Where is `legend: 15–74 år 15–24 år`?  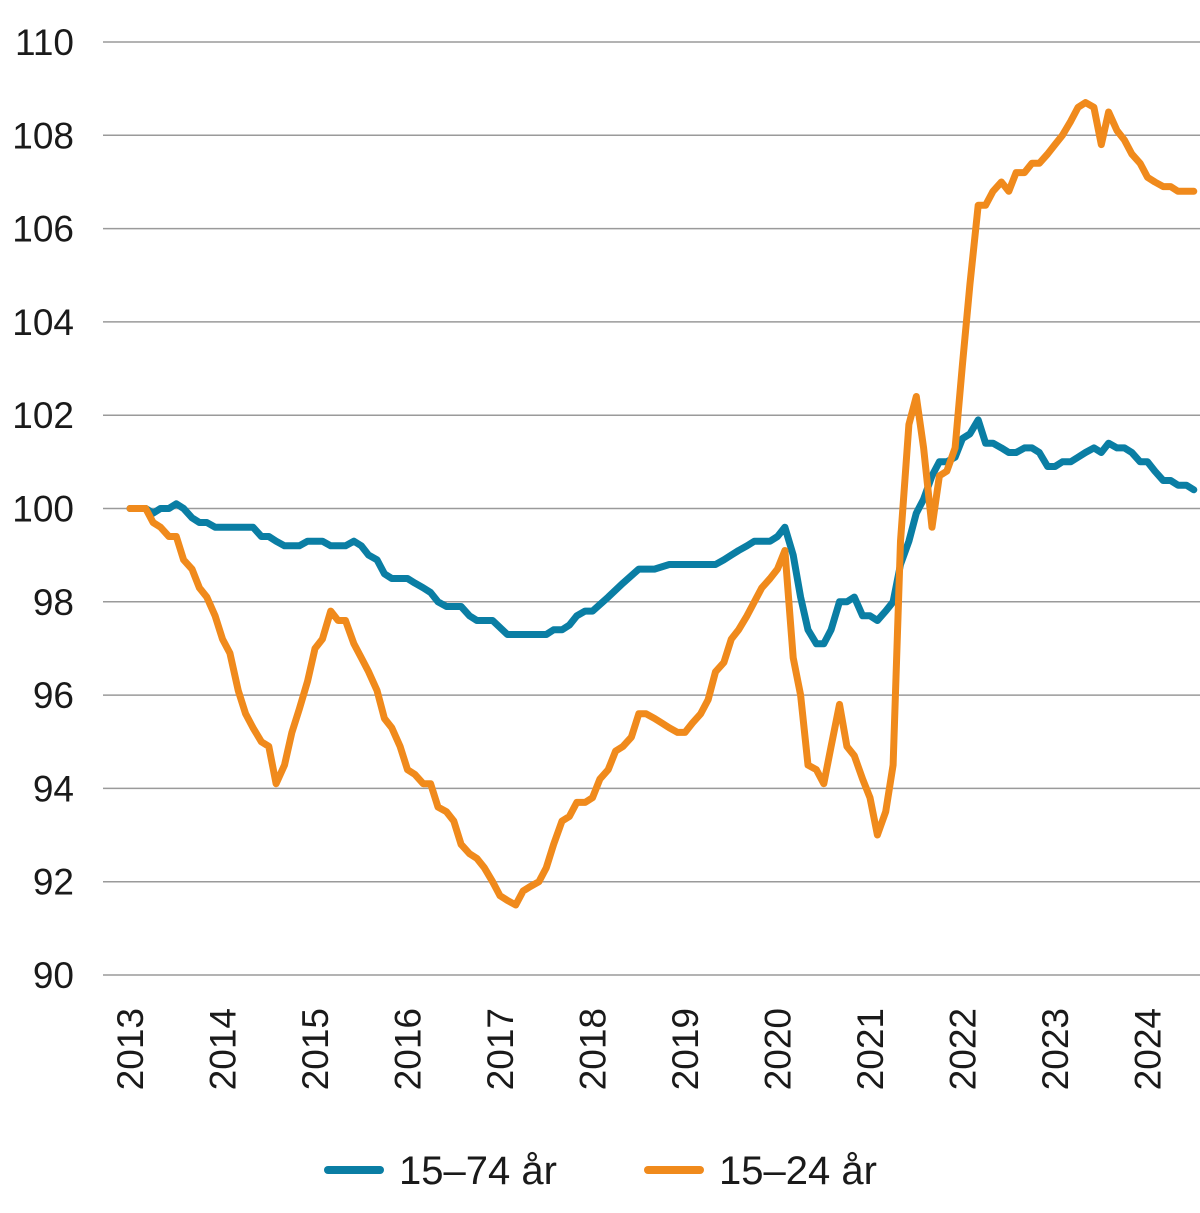 legend: 15–74 år 15–24 år is located at coordinates (600, 1171).